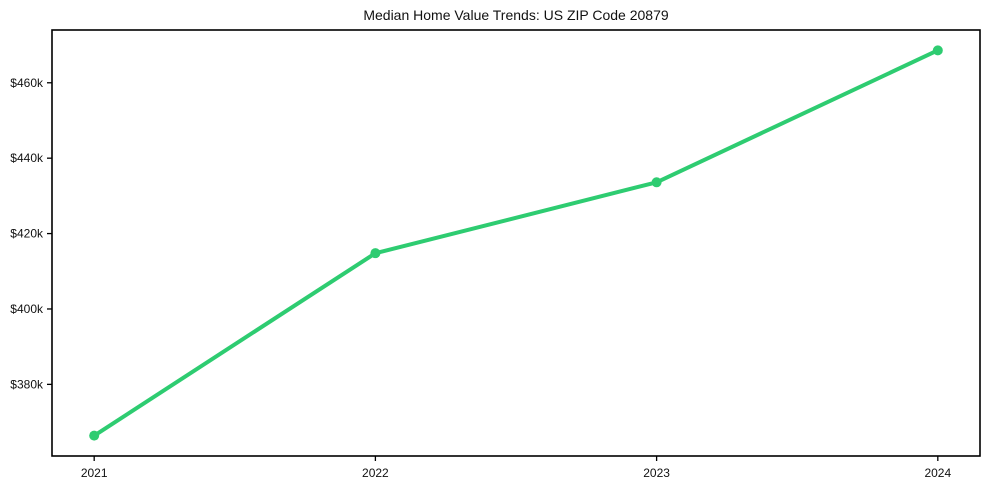  I want to click on x-tick-label: 2021, so click(94, 473).